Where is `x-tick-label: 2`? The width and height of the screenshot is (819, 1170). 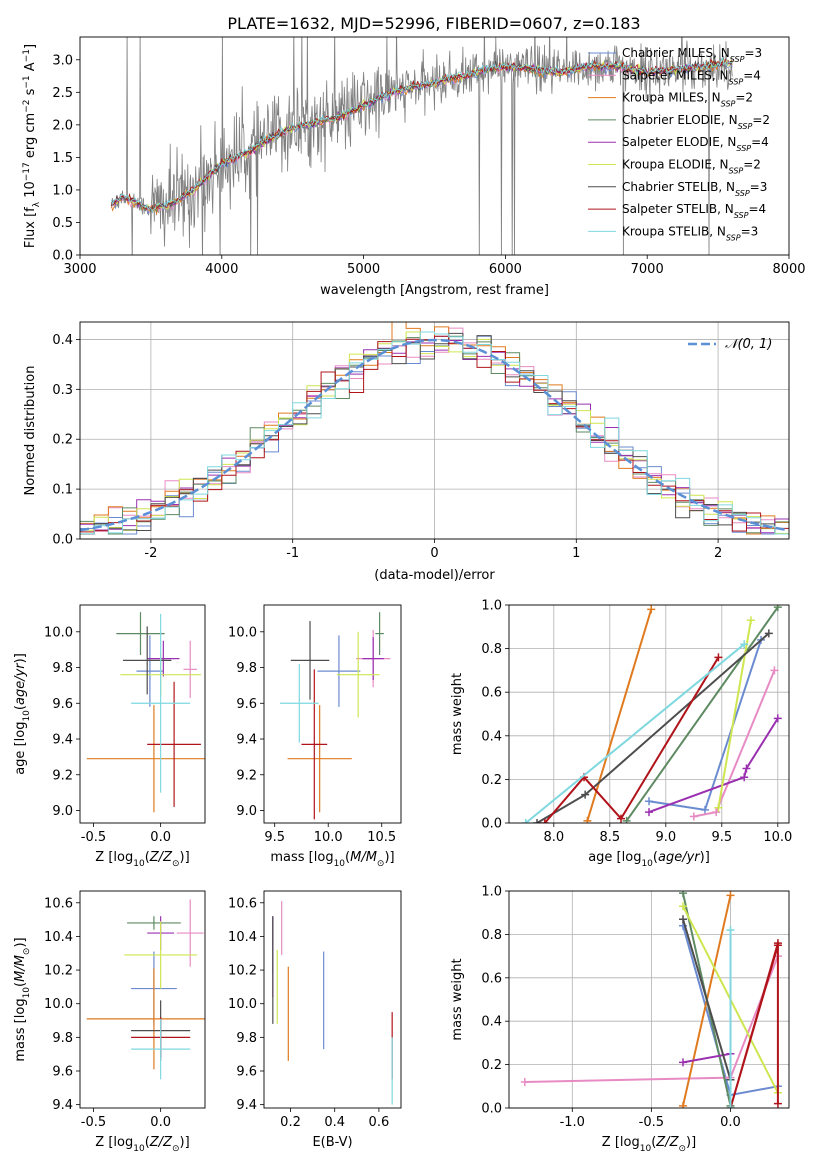 x-tick-label: 2 is located at coordinates (718, 553).